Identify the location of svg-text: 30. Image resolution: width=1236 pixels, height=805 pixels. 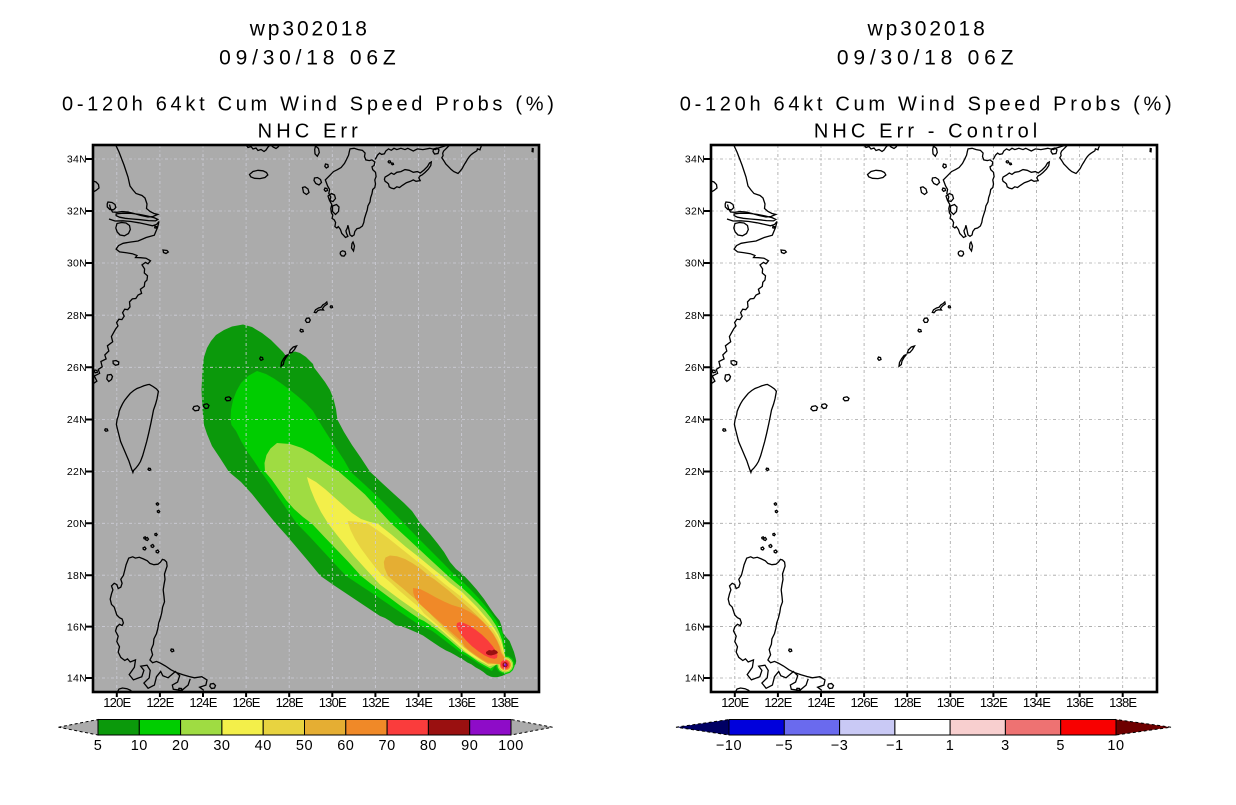
(221, 746).